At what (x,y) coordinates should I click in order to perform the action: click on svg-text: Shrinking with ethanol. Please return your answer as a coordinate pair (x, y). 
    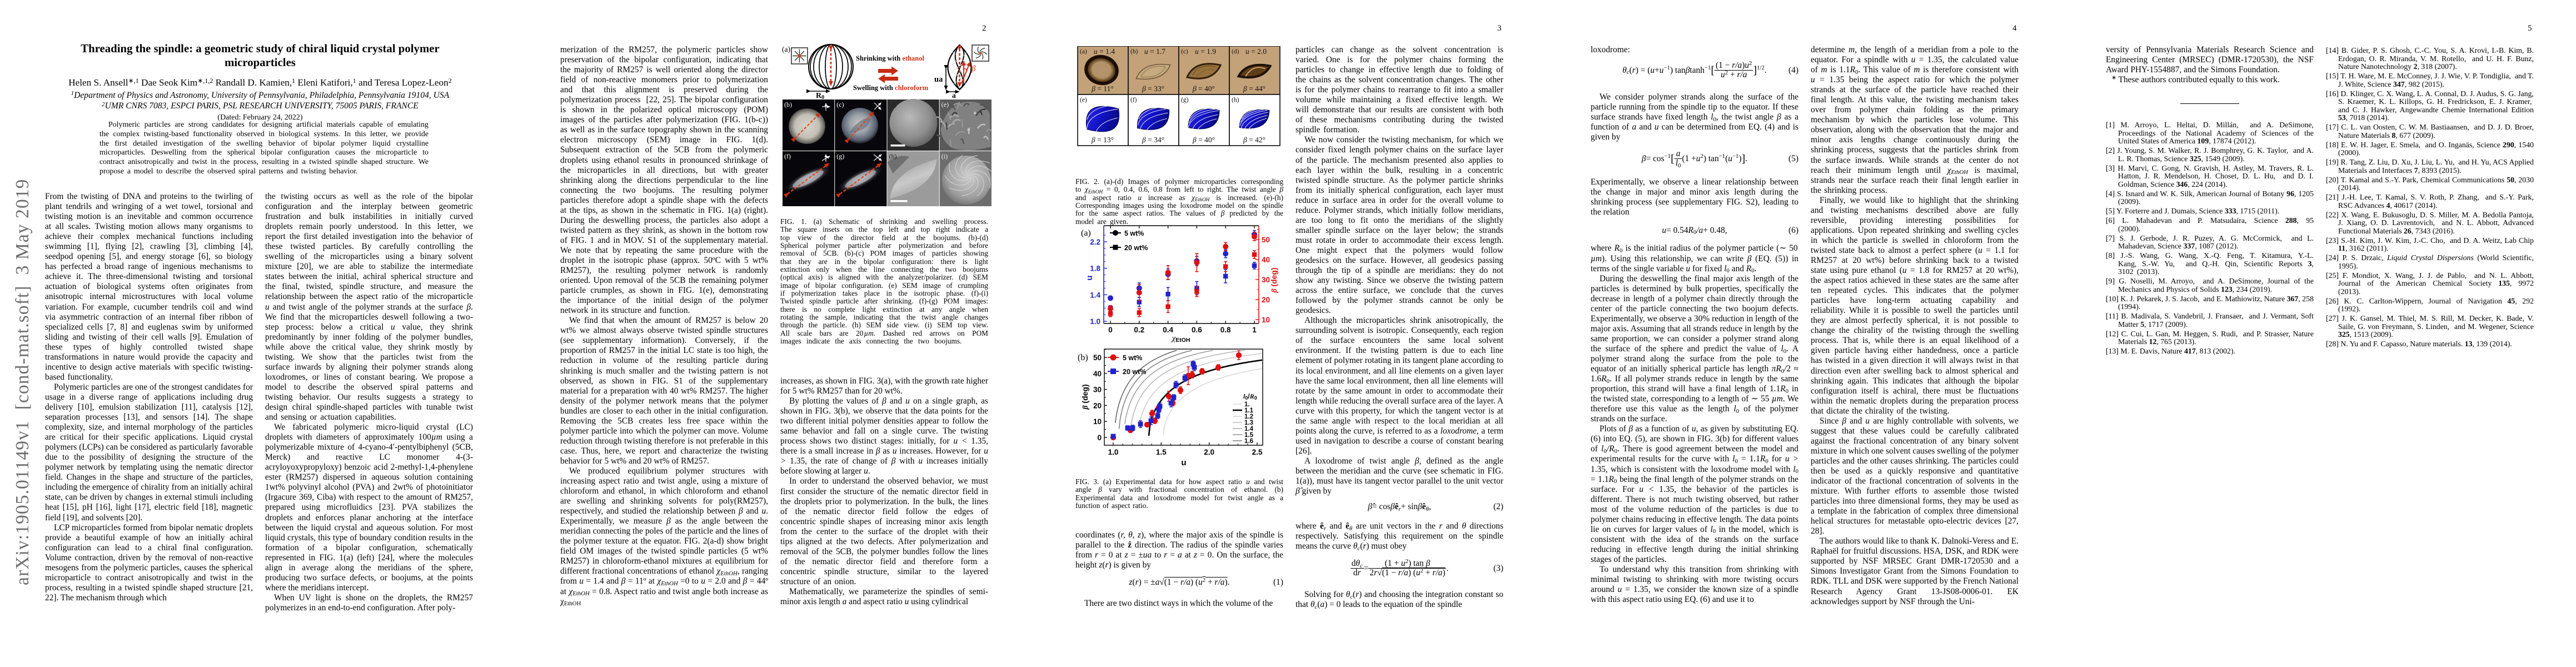
    Looking at the image, I should click on (890, 58).